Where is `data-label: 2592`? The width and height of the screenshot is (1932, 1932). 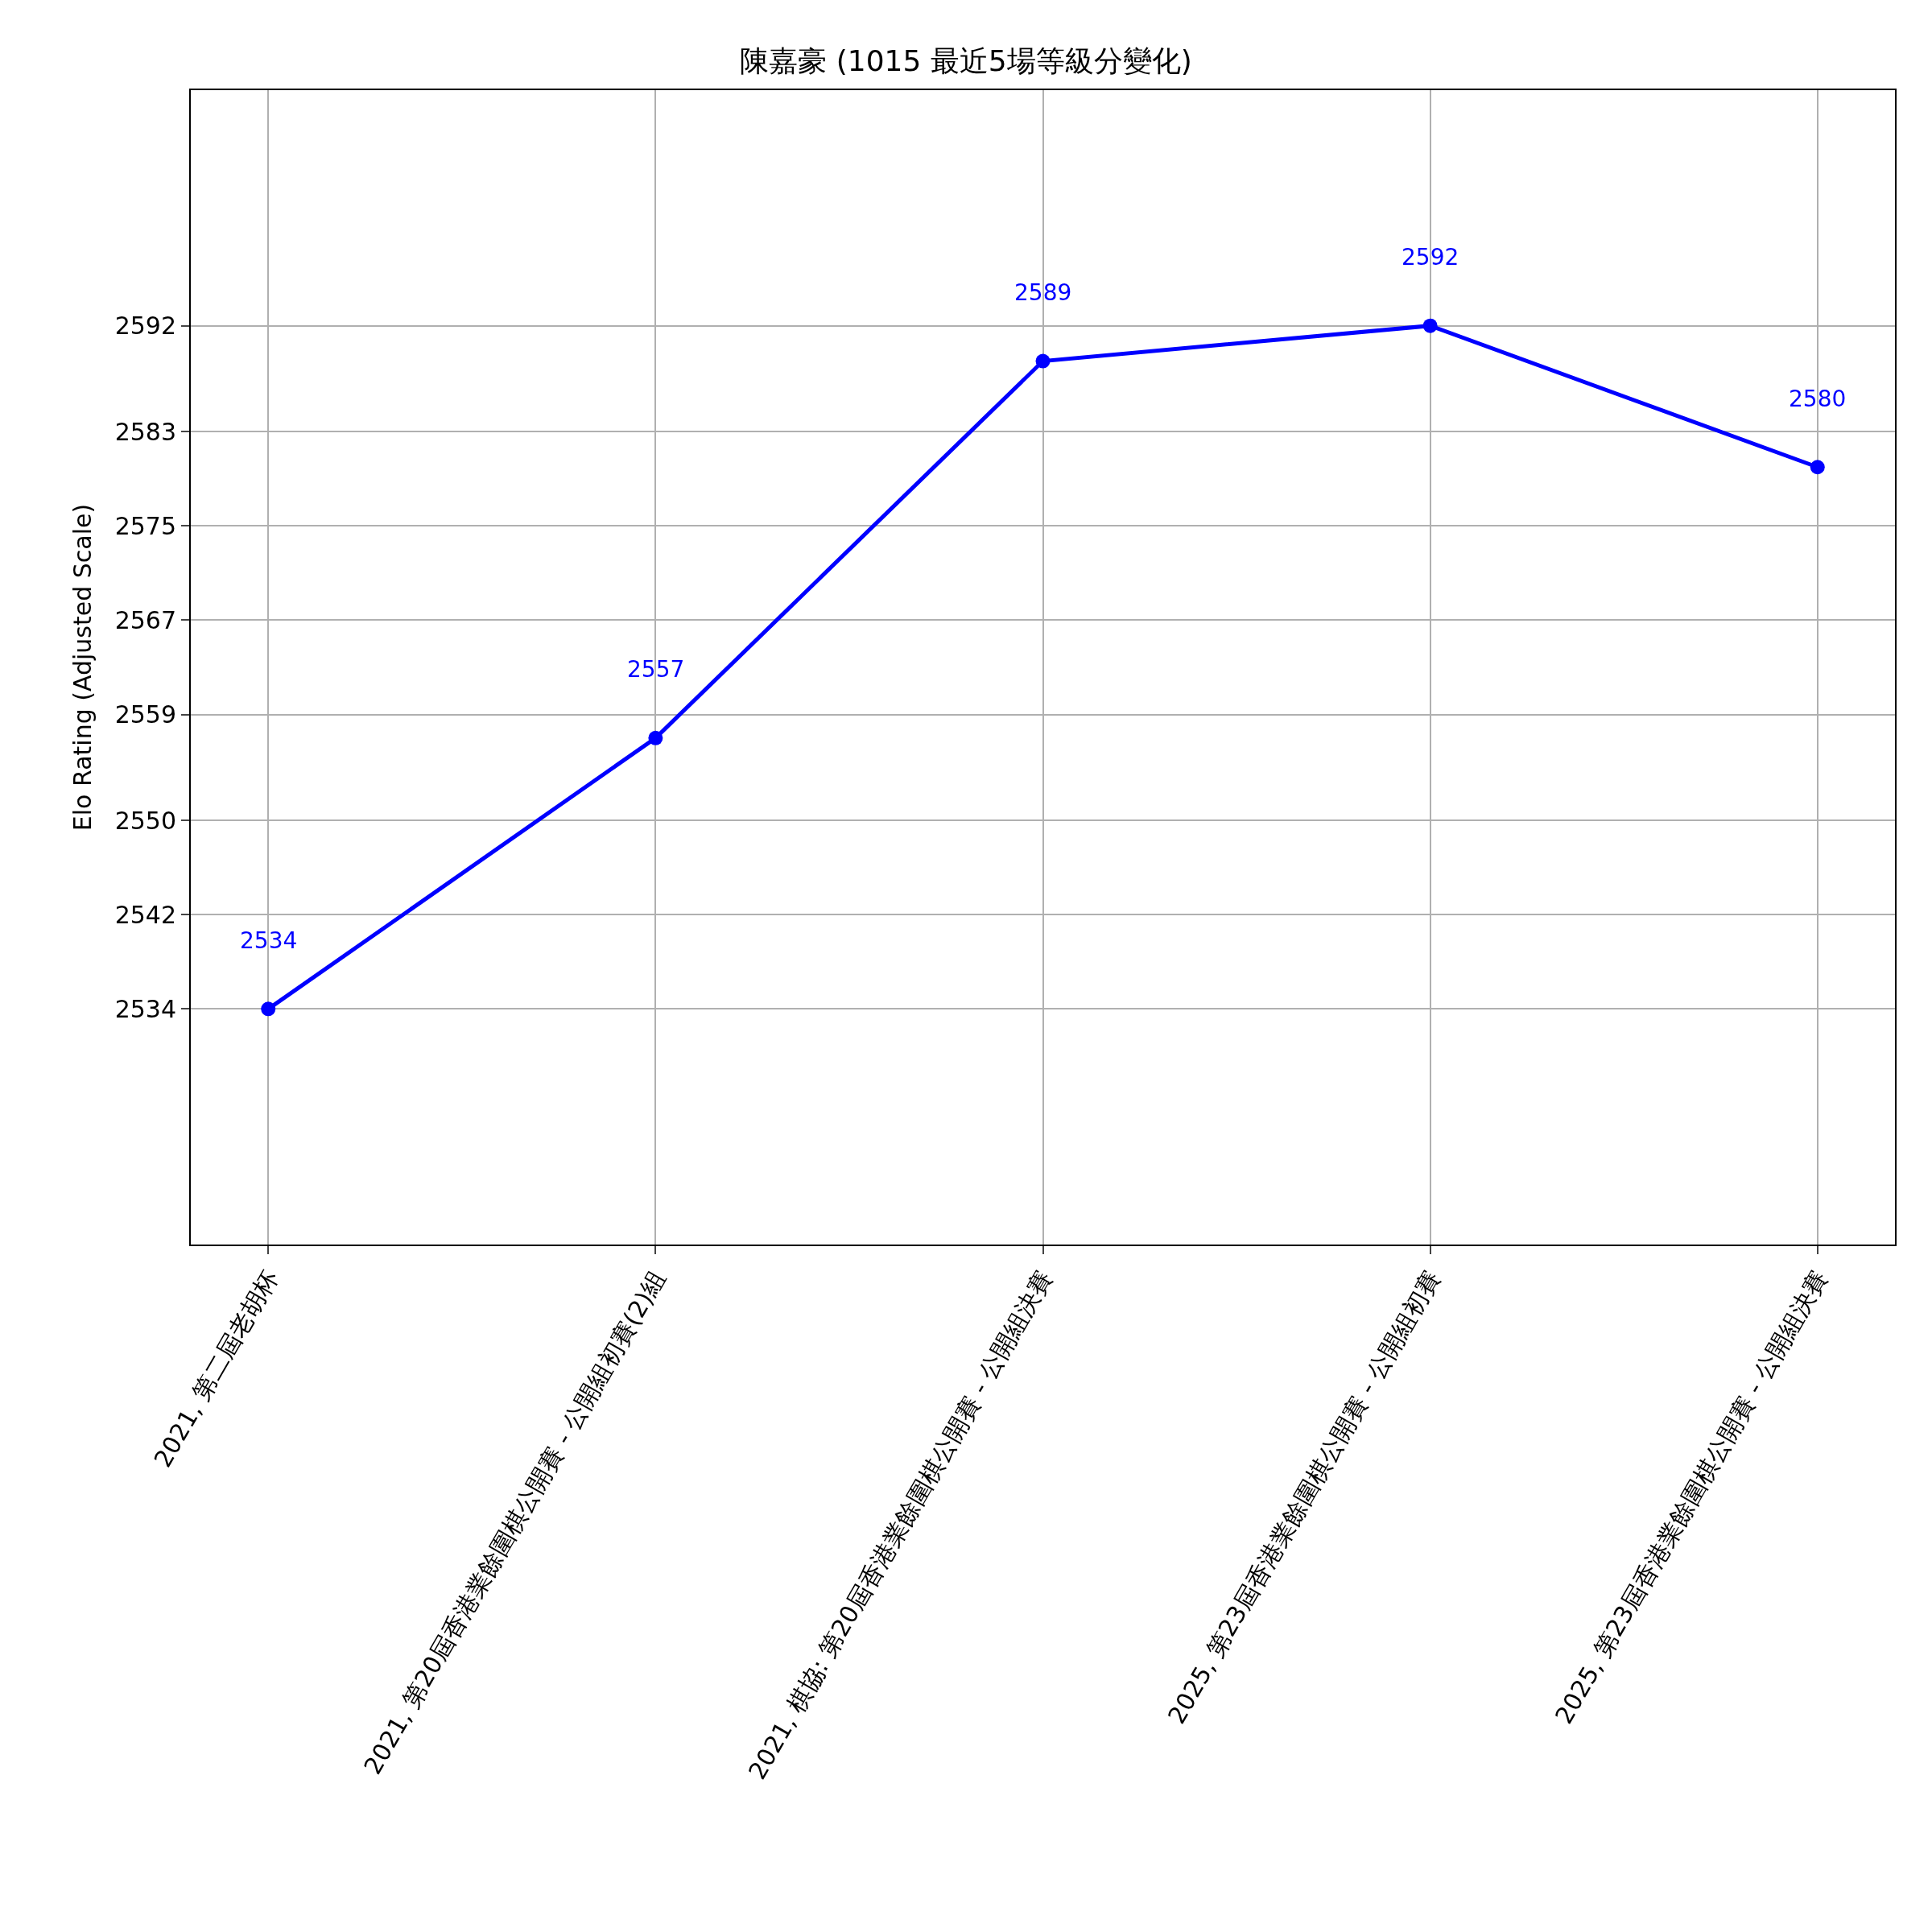 data-label: 2592 is located at coordinates (1430, 257).